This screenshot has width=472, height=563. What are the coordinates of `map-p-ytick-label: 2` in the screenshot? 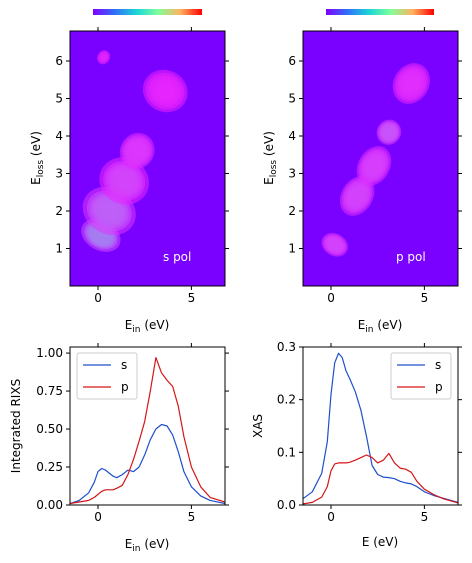 It's located at (292, 211).